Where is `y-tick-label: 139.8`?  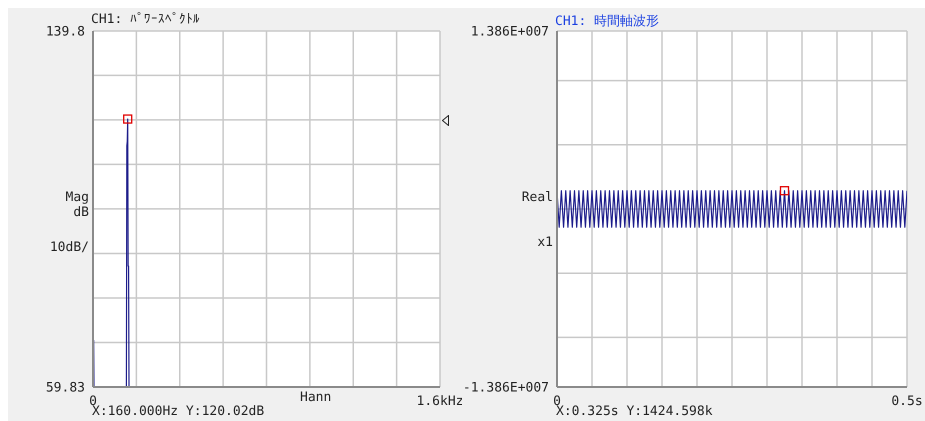 y-tick-label: 139.8 is located at coordinates (65, 32).